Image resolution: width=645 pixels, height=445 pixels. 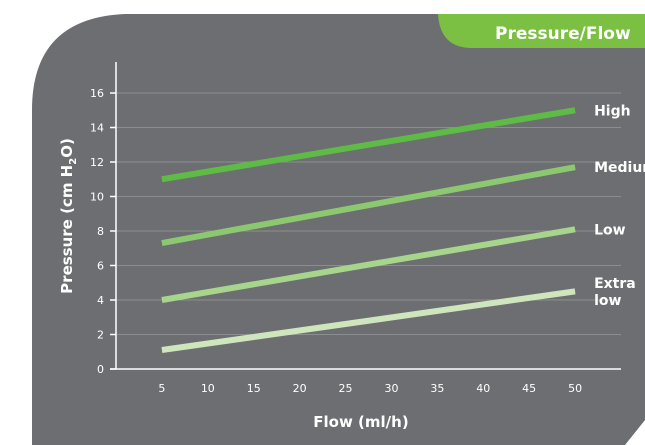 I want to click on x-tick-label-10: 10, so click(x=208, y=388).